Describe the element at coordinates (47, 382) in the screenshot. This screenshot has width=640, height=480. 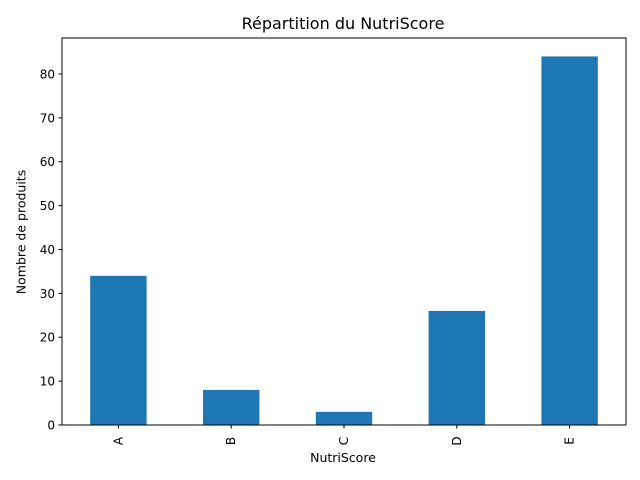
I see `y-tick-label: 10` at that location.